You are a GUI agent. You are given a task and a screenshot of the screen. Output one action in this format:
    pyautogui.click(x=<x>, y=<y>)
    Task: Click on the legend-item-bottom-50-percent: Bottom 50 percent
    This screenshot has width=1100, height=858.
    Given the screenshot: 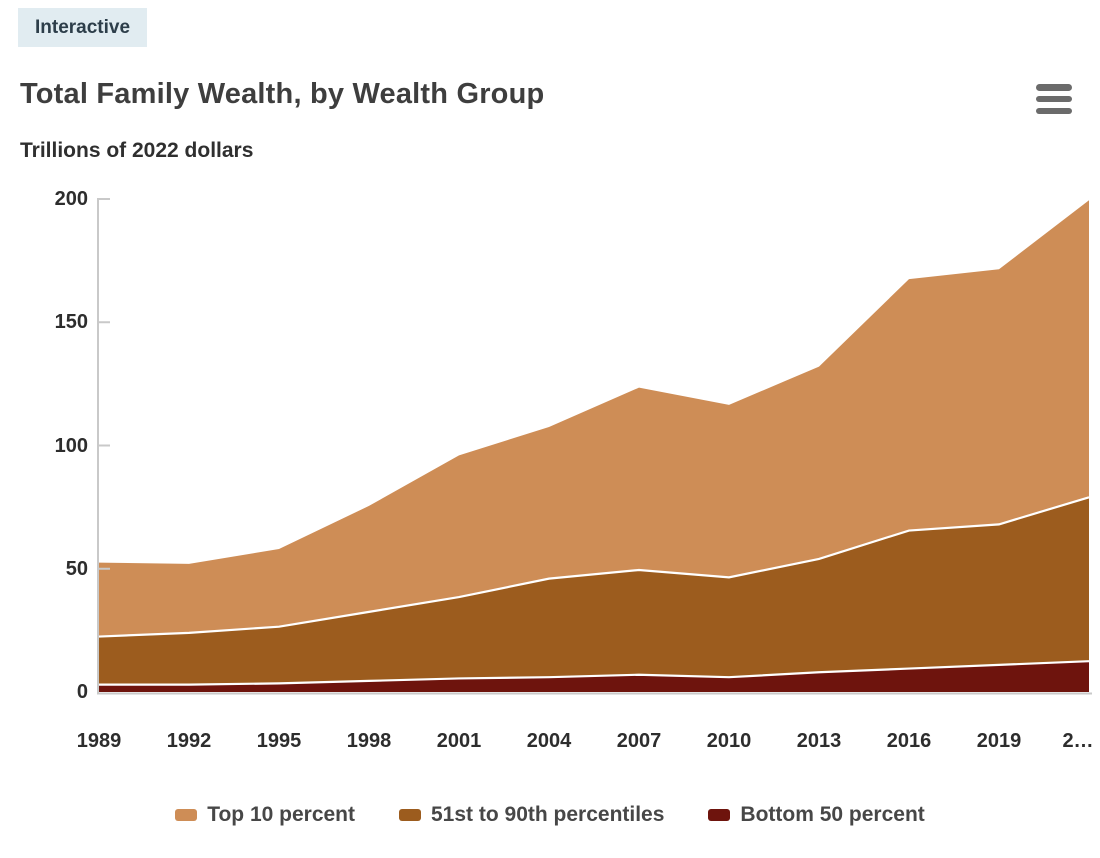 What is the action you would take?
    pyautogui.click(x=816, y=815)
    